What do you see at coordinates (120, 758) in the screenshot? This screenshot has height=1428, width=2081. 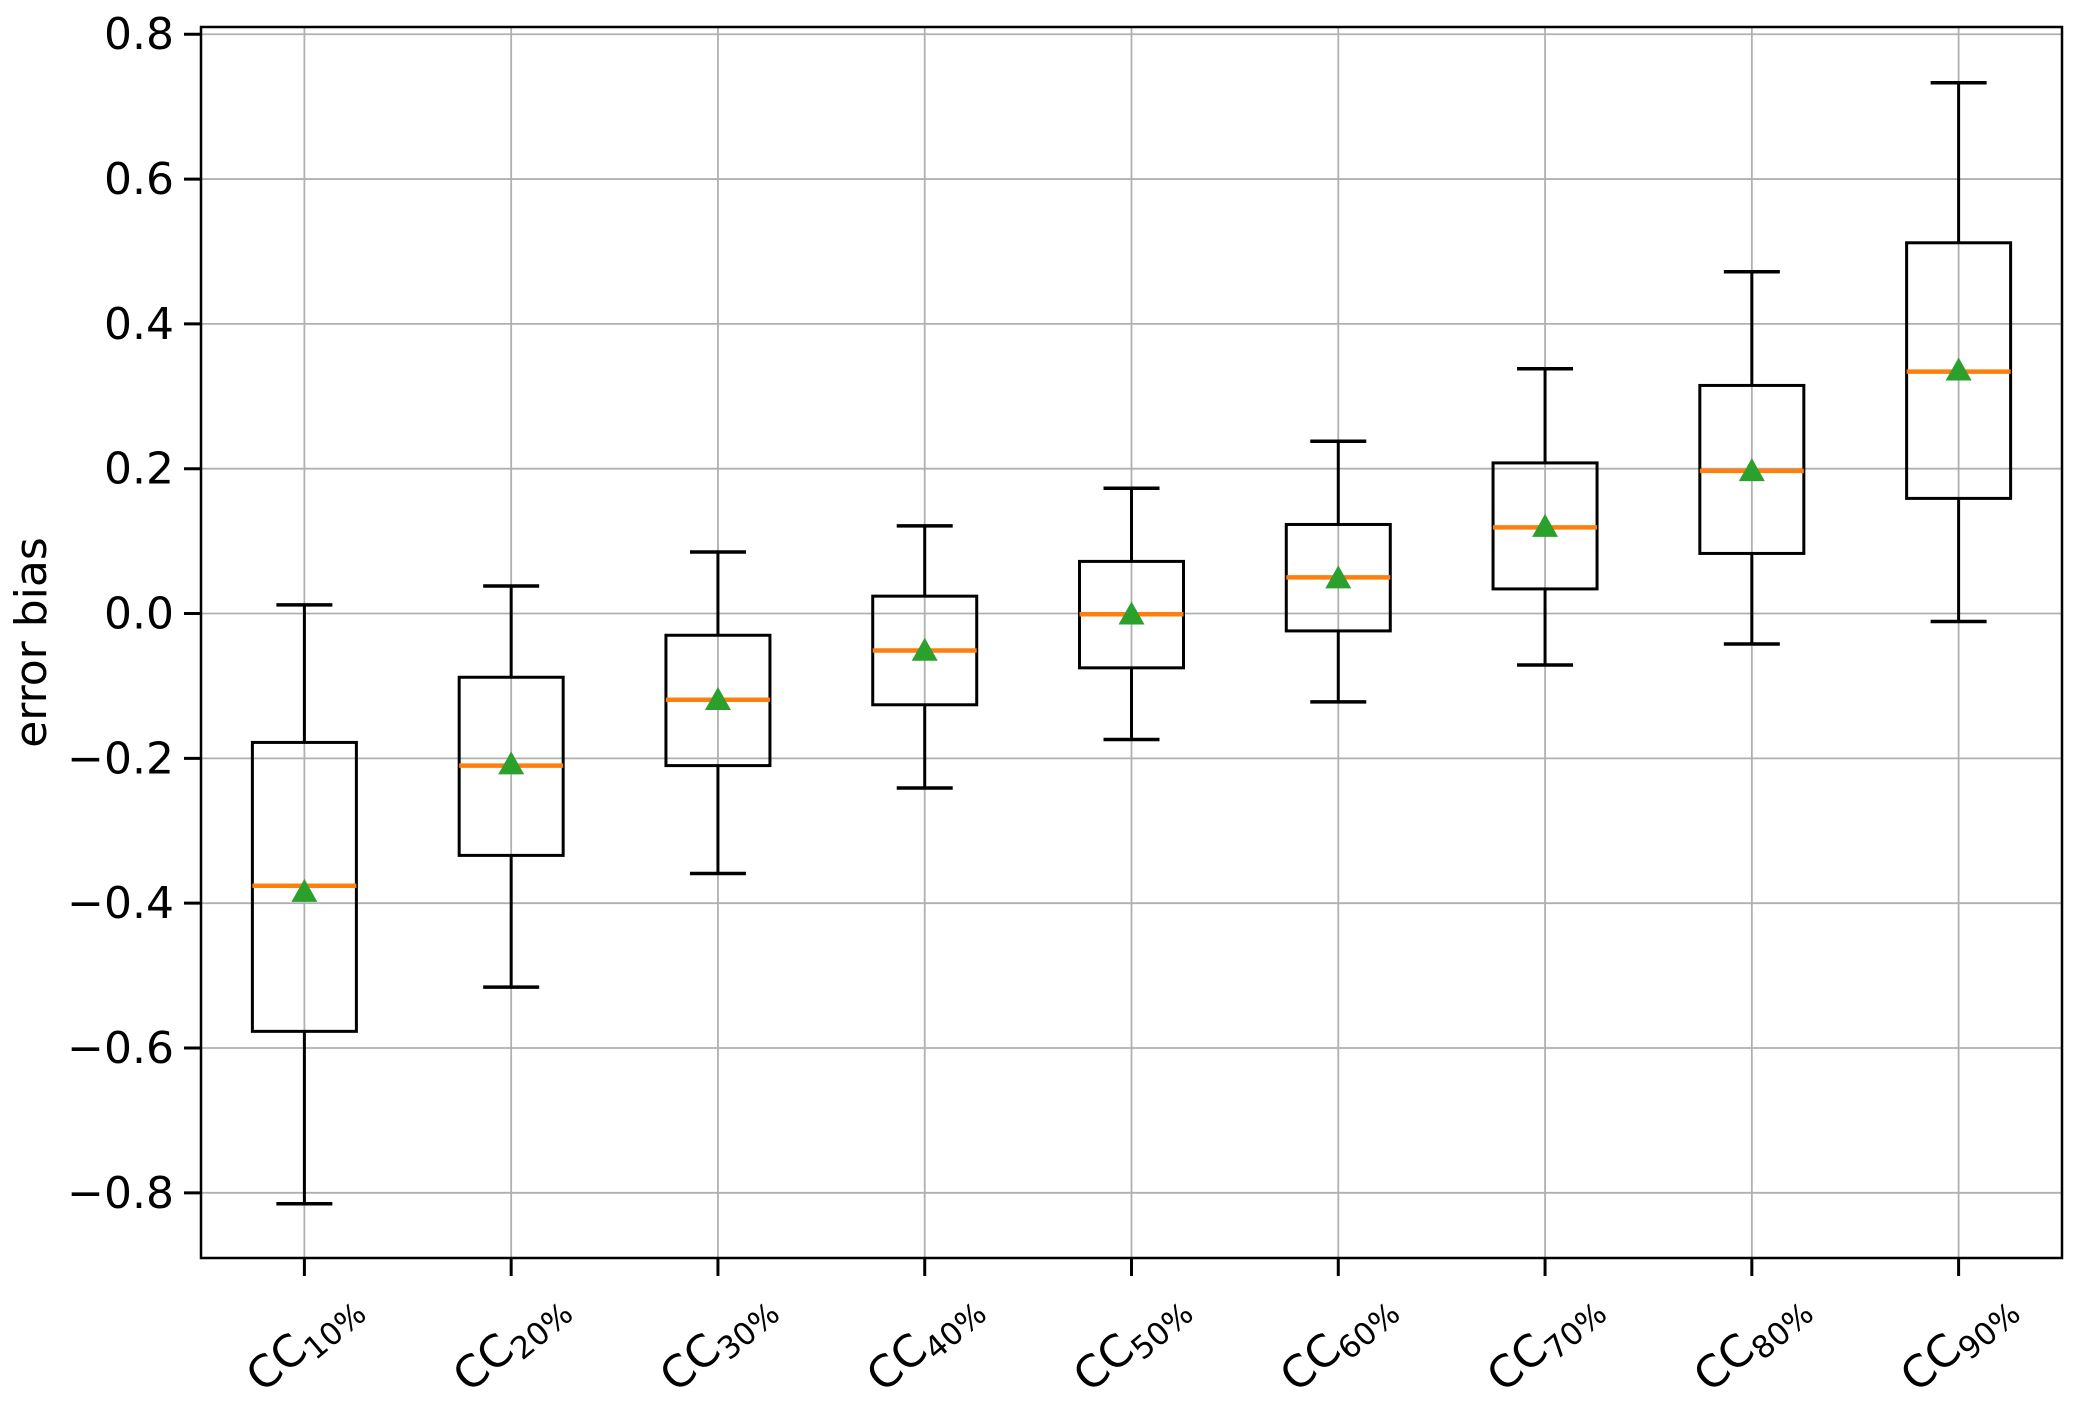 I see `y-axis-tick-label: −0.2` at bounding box center [120, 758].